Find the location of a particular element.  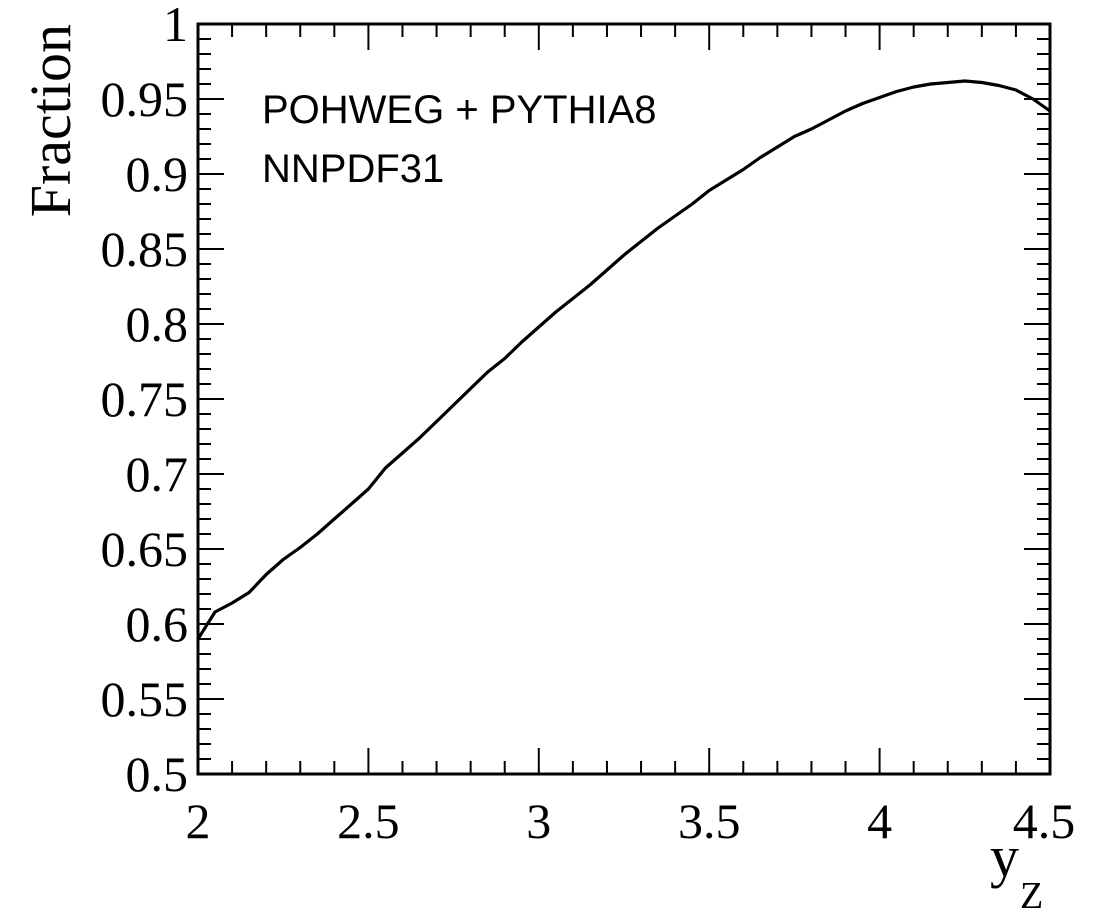

y-tick-label: 0.65 is located at coordinates (145, 549).